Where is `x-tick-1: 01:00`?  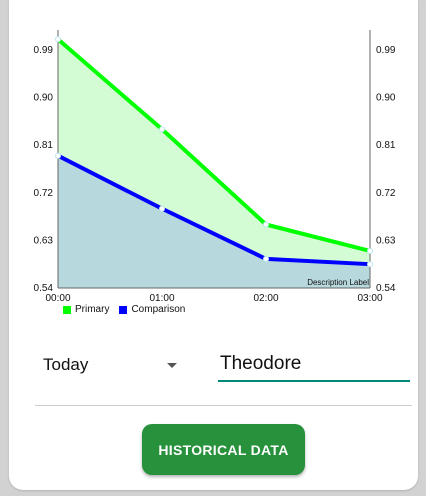
x-tick-1: 01:00 is located at coordinates (161, 298).